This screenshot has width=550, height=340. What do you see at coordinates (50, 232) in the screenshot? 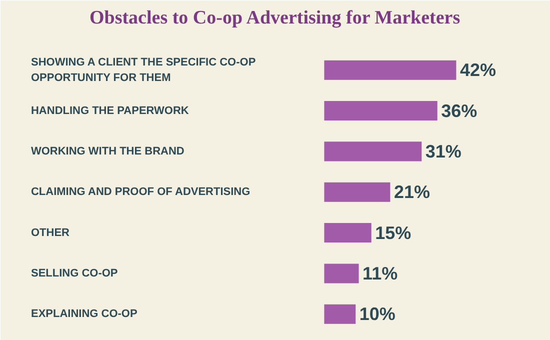
I see `y-tick-label: OTHER` at bounding box center [50, 232].